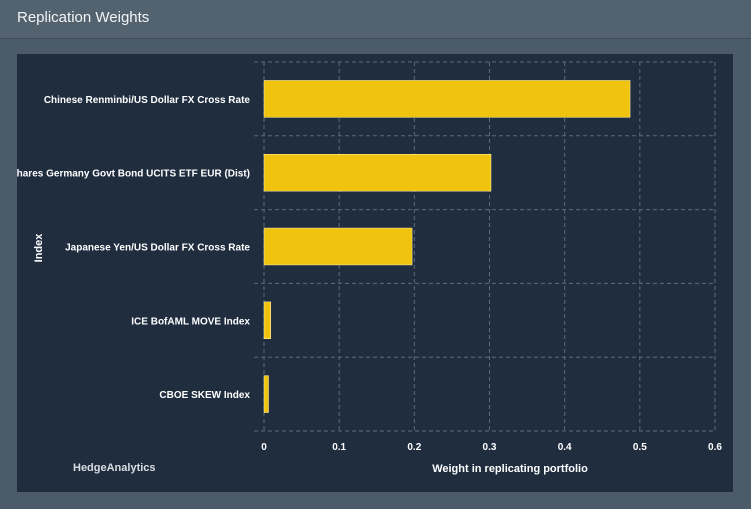 This screenshot has height=509, width=751. Describe the element at coordinates (264, 447) in the screenshot. I see `x-tick-label: 0` at that location.